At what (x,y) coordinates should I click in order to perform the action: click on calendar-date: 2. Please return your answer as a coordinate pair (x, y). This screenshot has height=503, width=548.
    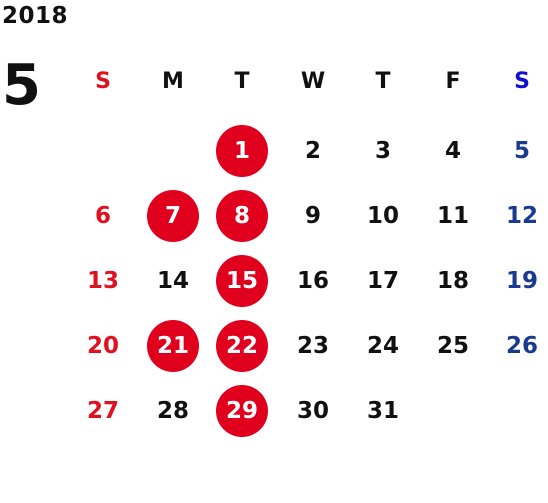
    Looking at the image, I should click on (312, 151).